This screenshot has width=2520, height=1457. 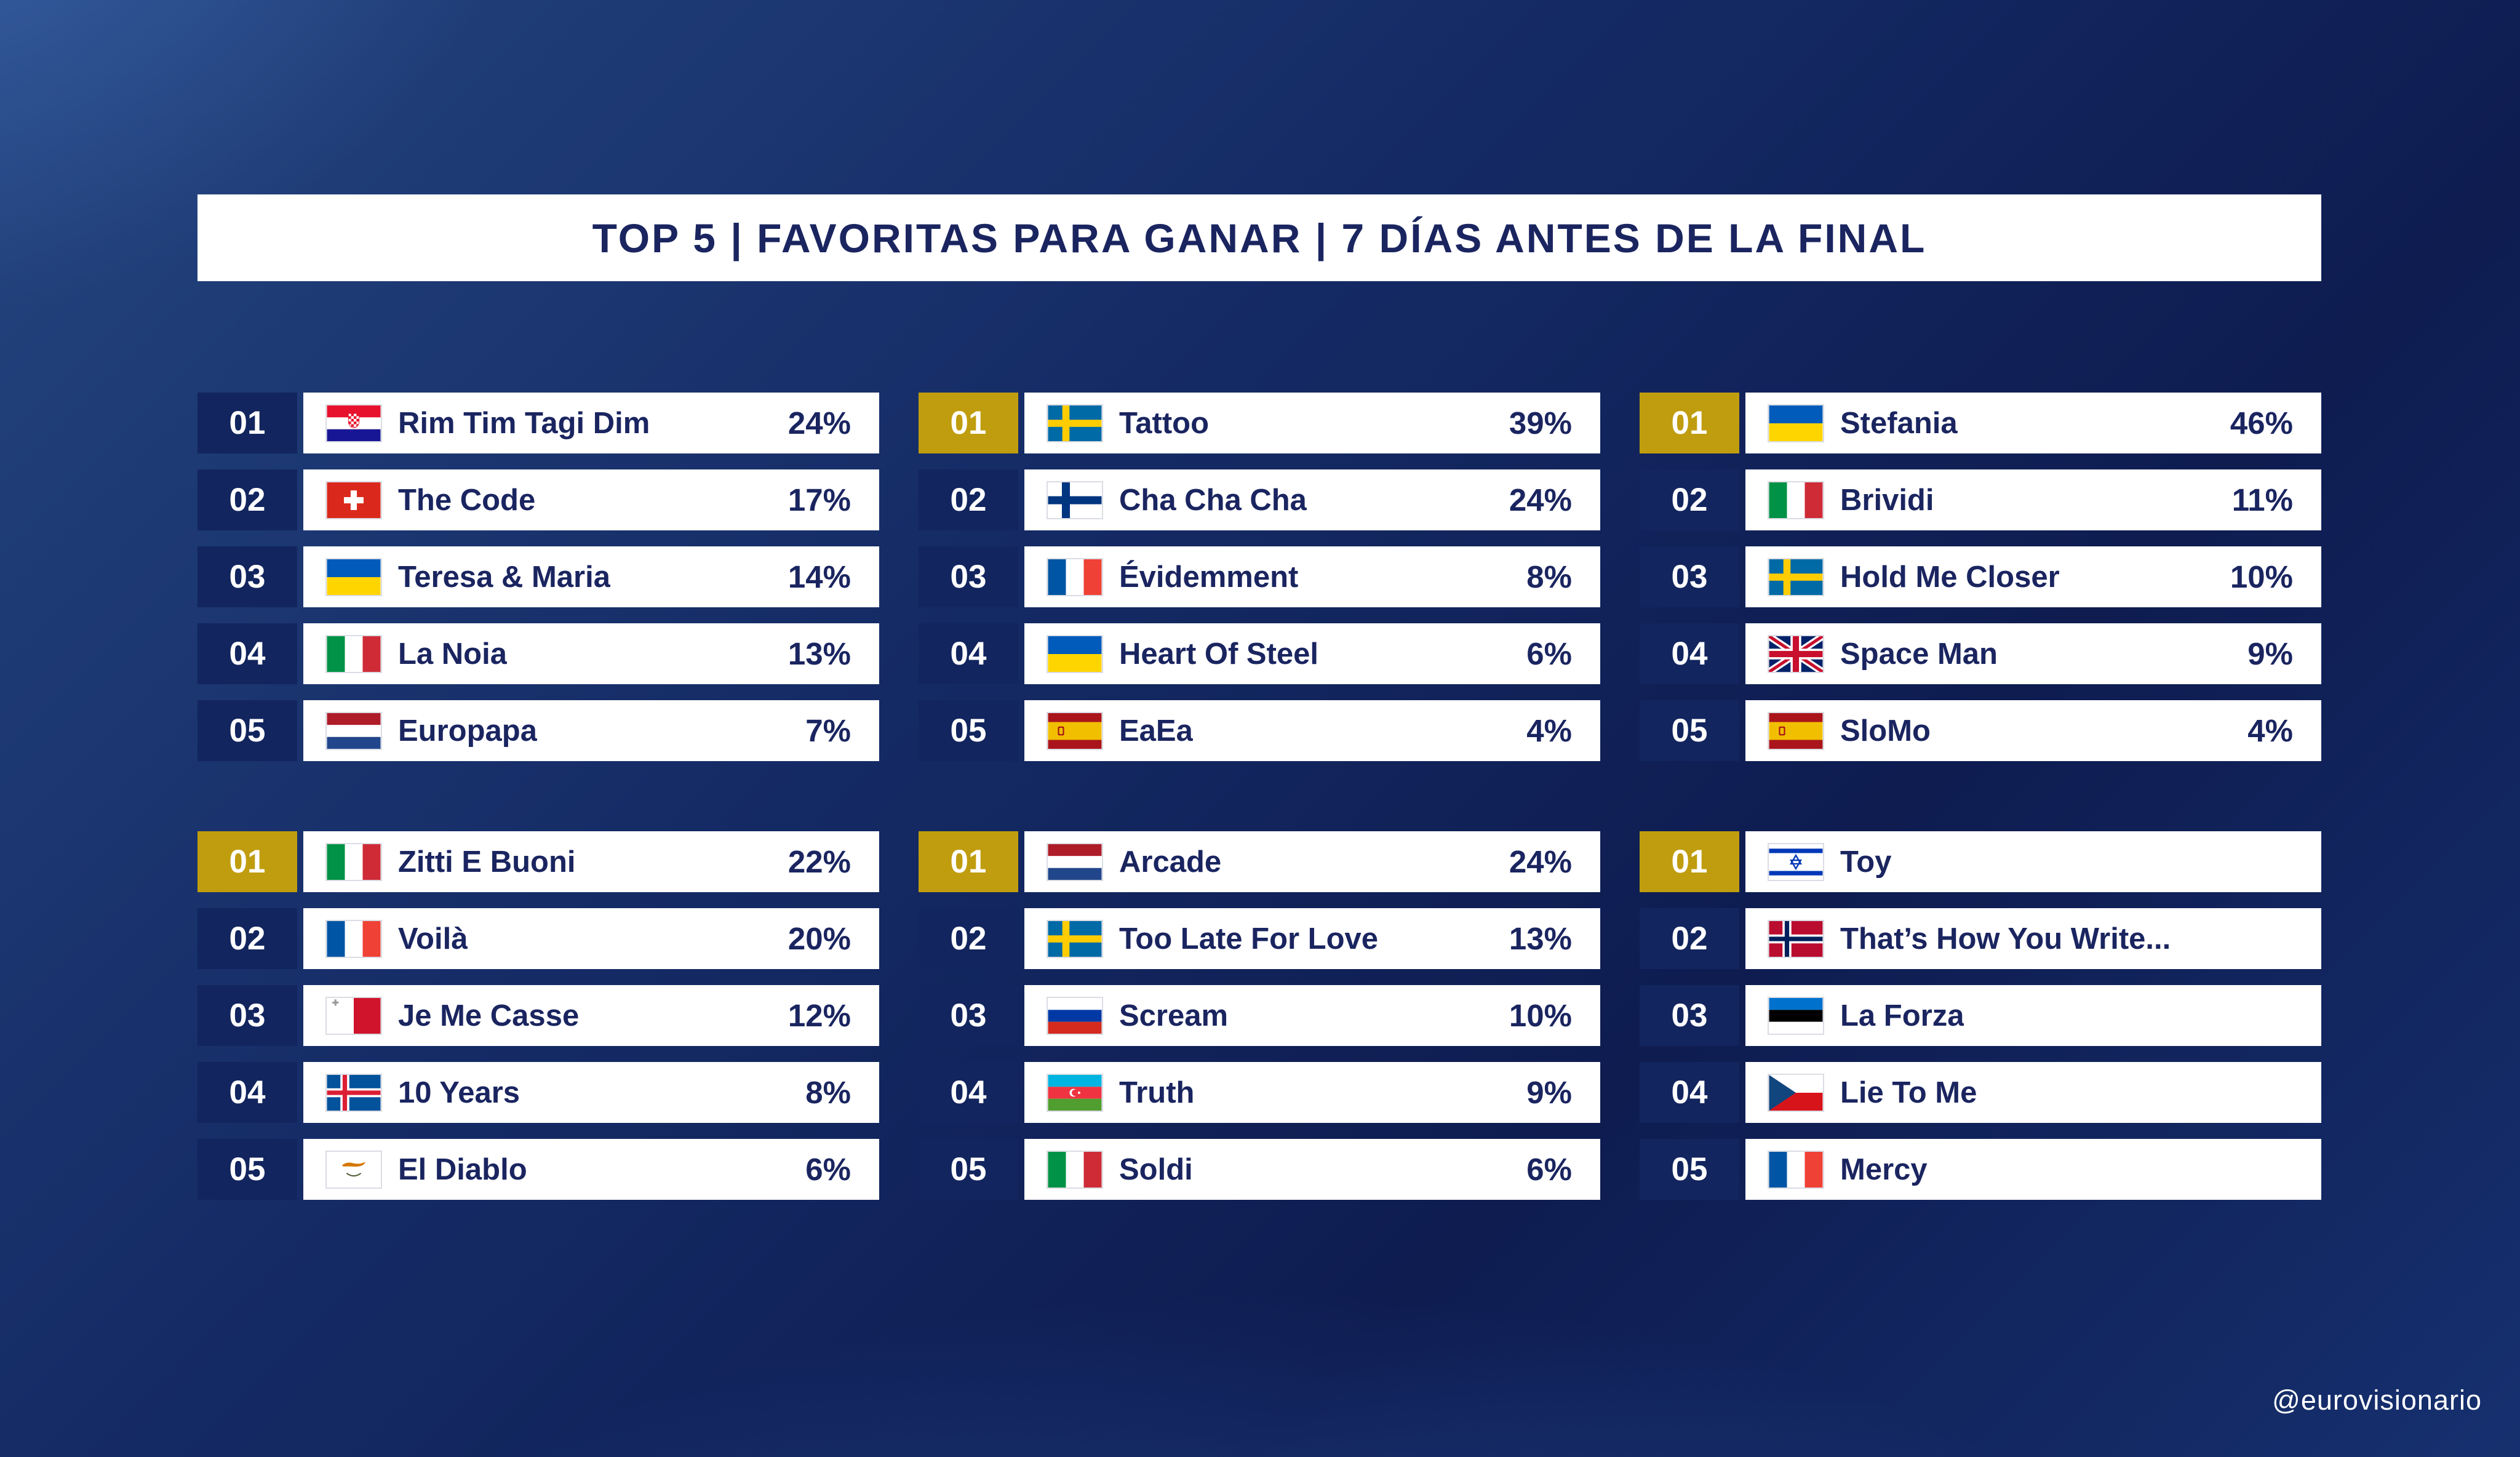 I want to click on ranking-row: 05 Europapa 7%, so click(x=538, y=731).